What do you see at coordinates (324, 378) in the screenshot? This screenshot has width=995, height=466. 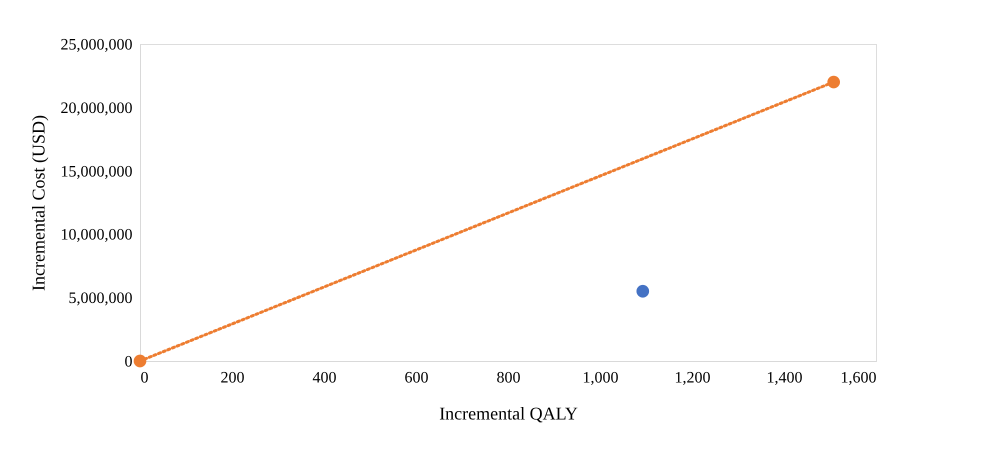 I see `x-tick-label: 400` at bounding box center [324, 378].